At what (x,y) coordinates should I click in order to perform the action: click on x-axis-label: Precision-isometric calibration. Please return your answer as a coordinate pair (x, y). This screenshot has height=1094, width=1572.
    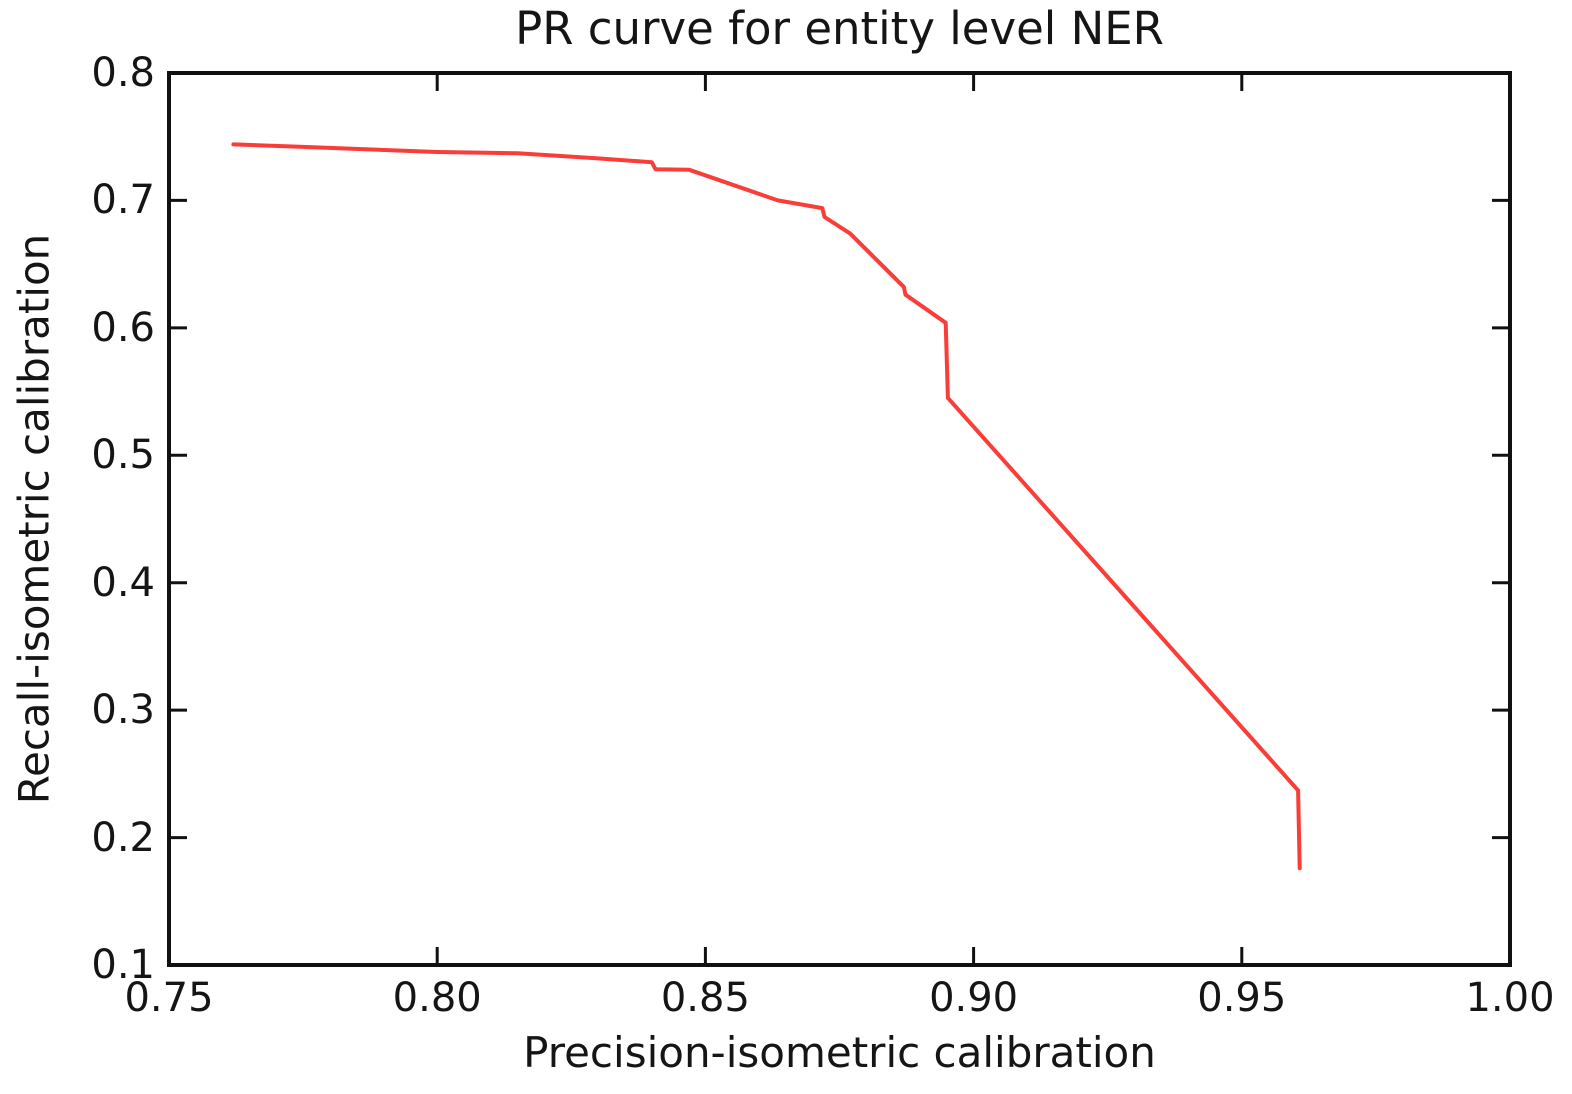
    Looking at the image, I should click on (839, 1052).